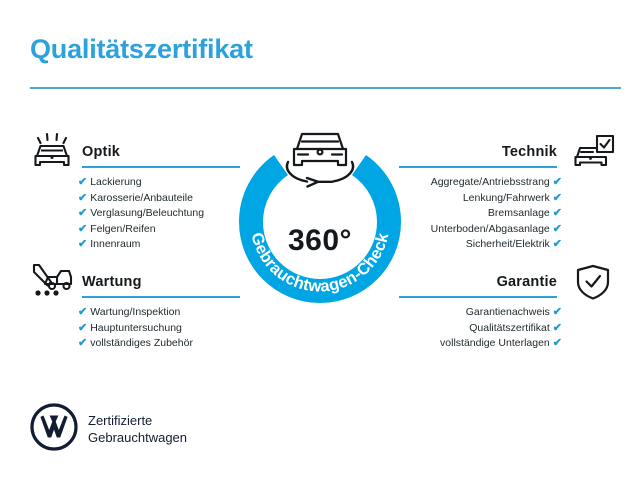 This screenshot has height=480, width=640. What do you see at coordinates (263, 188) in the screenshot?
I see `badge-ring-left-arm` at bounding box center [263, 188].